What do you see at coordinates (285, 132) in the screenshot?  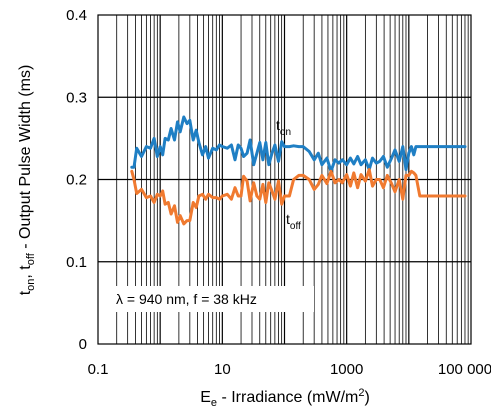 I see `series-label-ton-sub: on` at bounding box center [285, 132].